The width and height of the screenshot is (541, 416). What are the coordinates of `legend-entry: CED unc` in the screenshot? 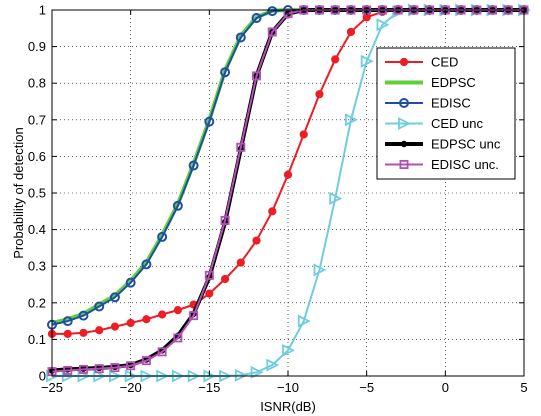 It's located at (434, 123).